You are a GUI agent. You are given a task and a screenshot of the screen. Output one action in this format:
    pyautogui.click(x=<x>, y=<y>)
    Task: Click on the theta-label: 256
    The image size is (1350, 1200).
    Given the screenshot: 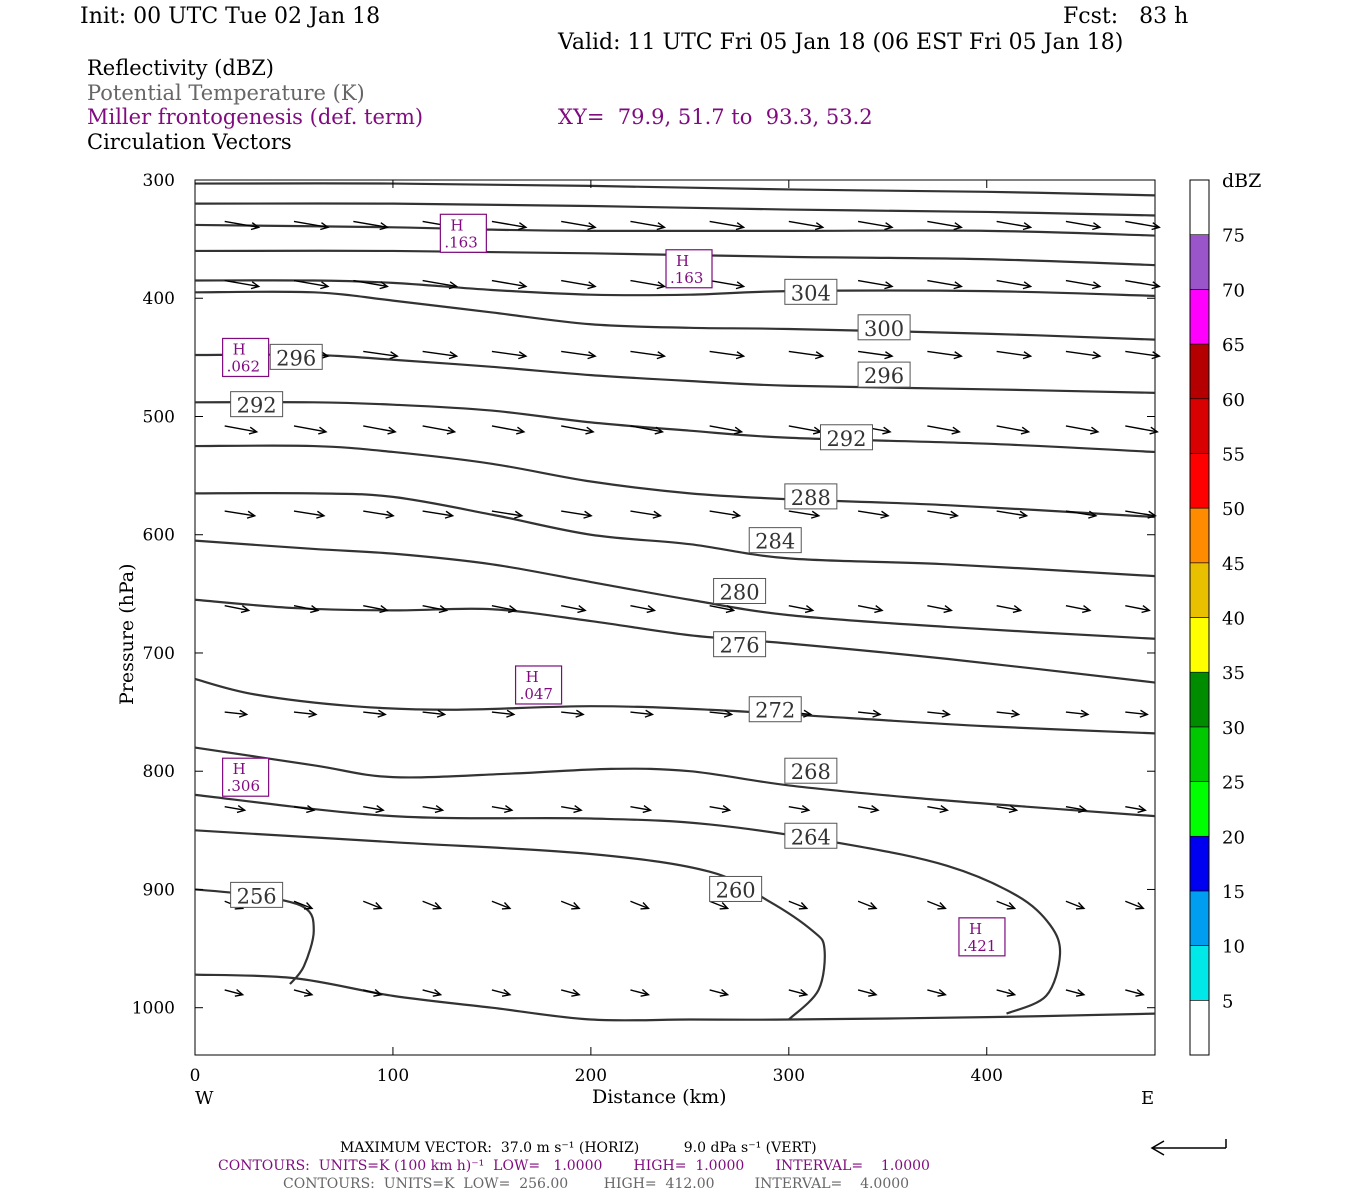 What is the action you would take?
    pyautogui.click(x=257, y=894)
    